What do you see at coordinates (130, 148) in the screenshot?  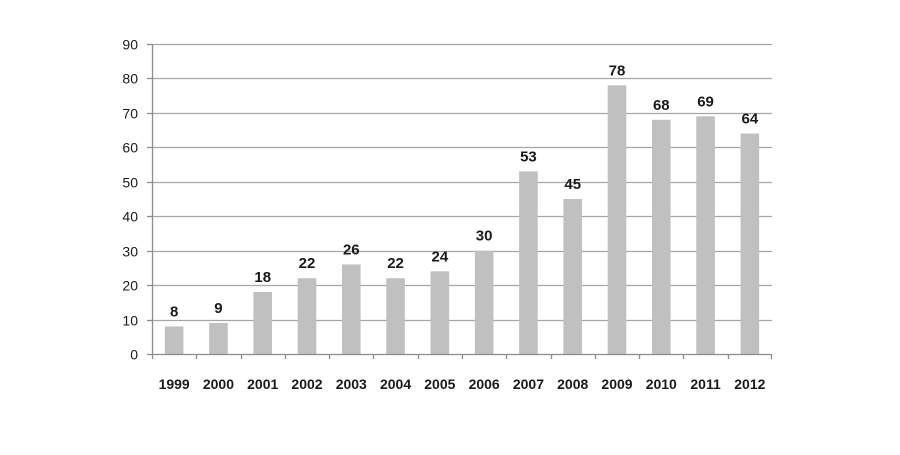 I see `y-tick-label: 60` at bounding box center [130, 148].